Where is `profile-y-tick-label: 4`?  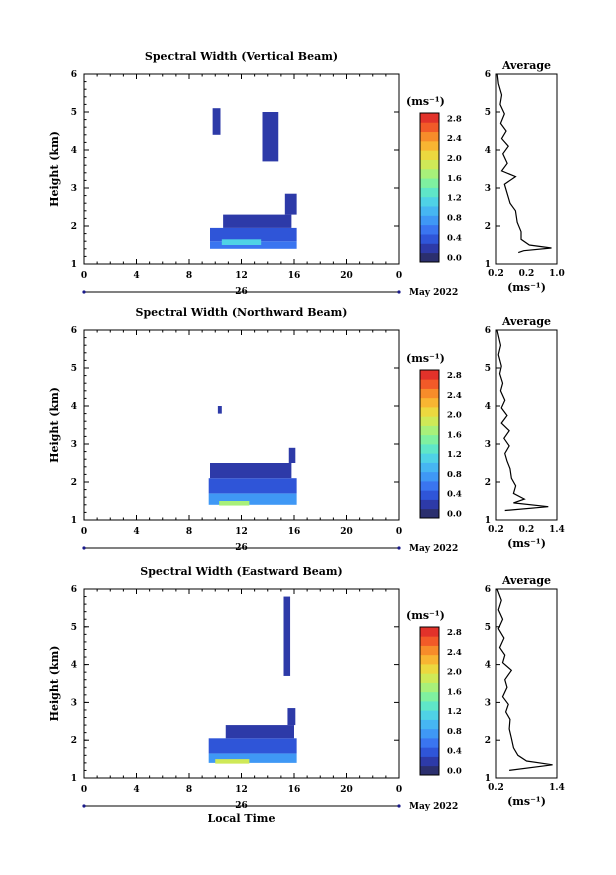 profile-y-tick-label: 4 is located at coordinates (488, 151).